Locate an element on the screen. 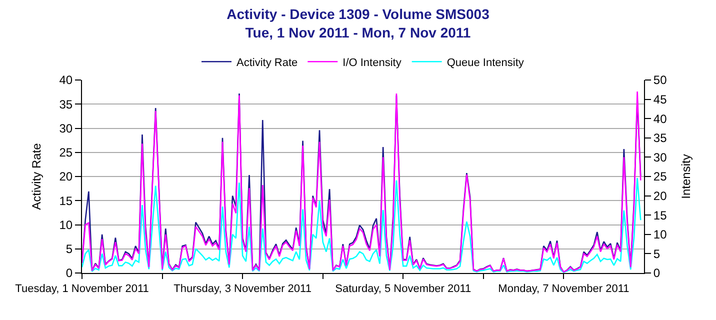 Image resolution: width=716 pixels, height=320 pixels. chart-title: Activity - Device 1309 - Volume SMS003 is located at coordinates (358, 14).